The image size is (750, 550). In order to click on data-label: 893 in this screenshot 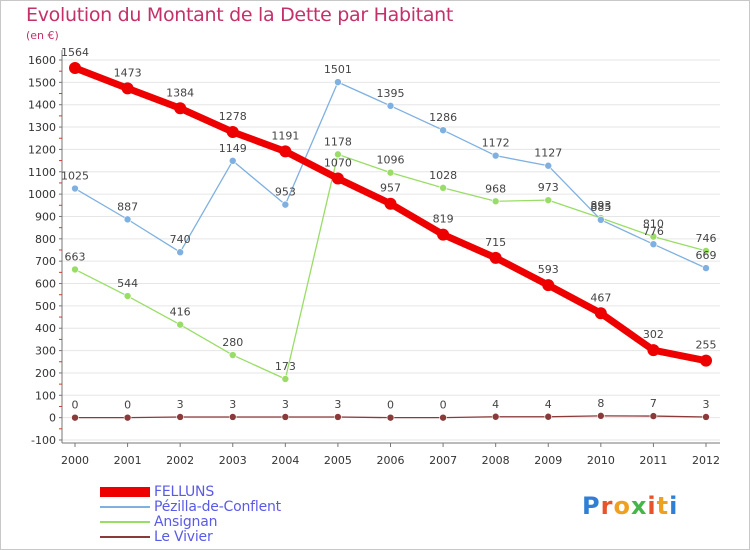, I will do `click(600, 205)`.